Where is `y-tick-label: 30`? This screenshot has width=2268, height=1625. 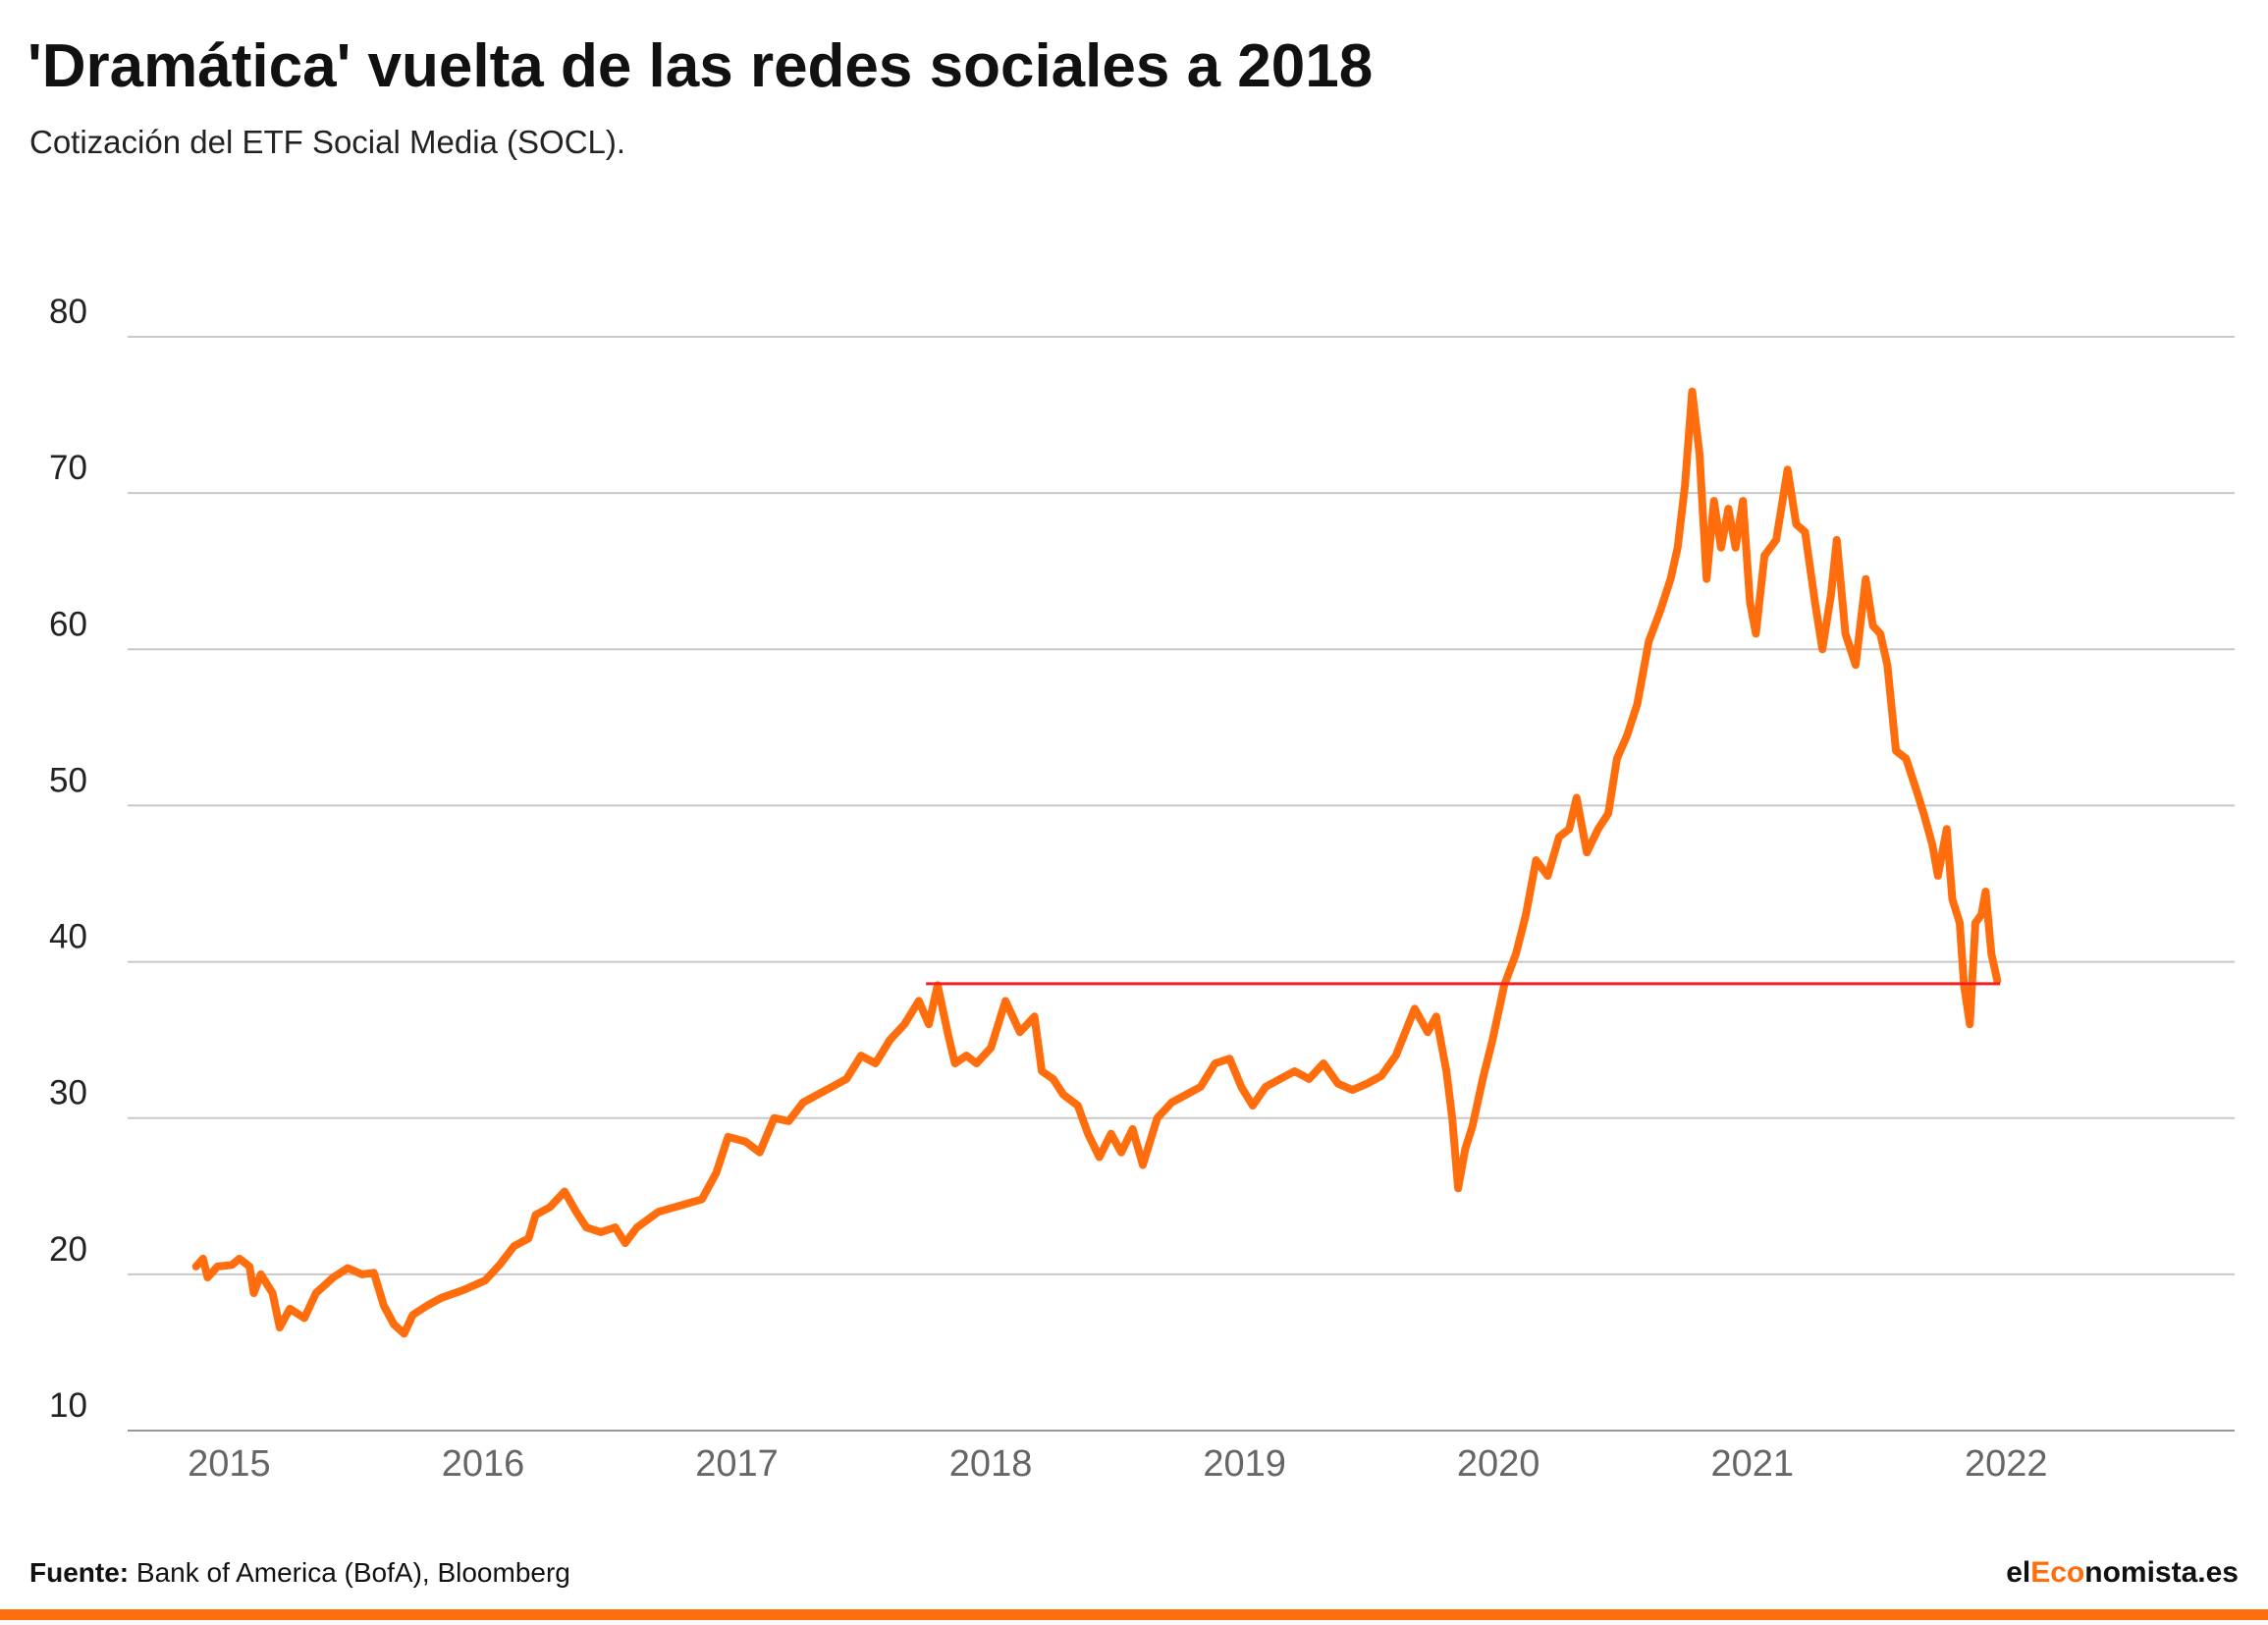
y-tick-label: 30 is located at coordinates (68, 1093).